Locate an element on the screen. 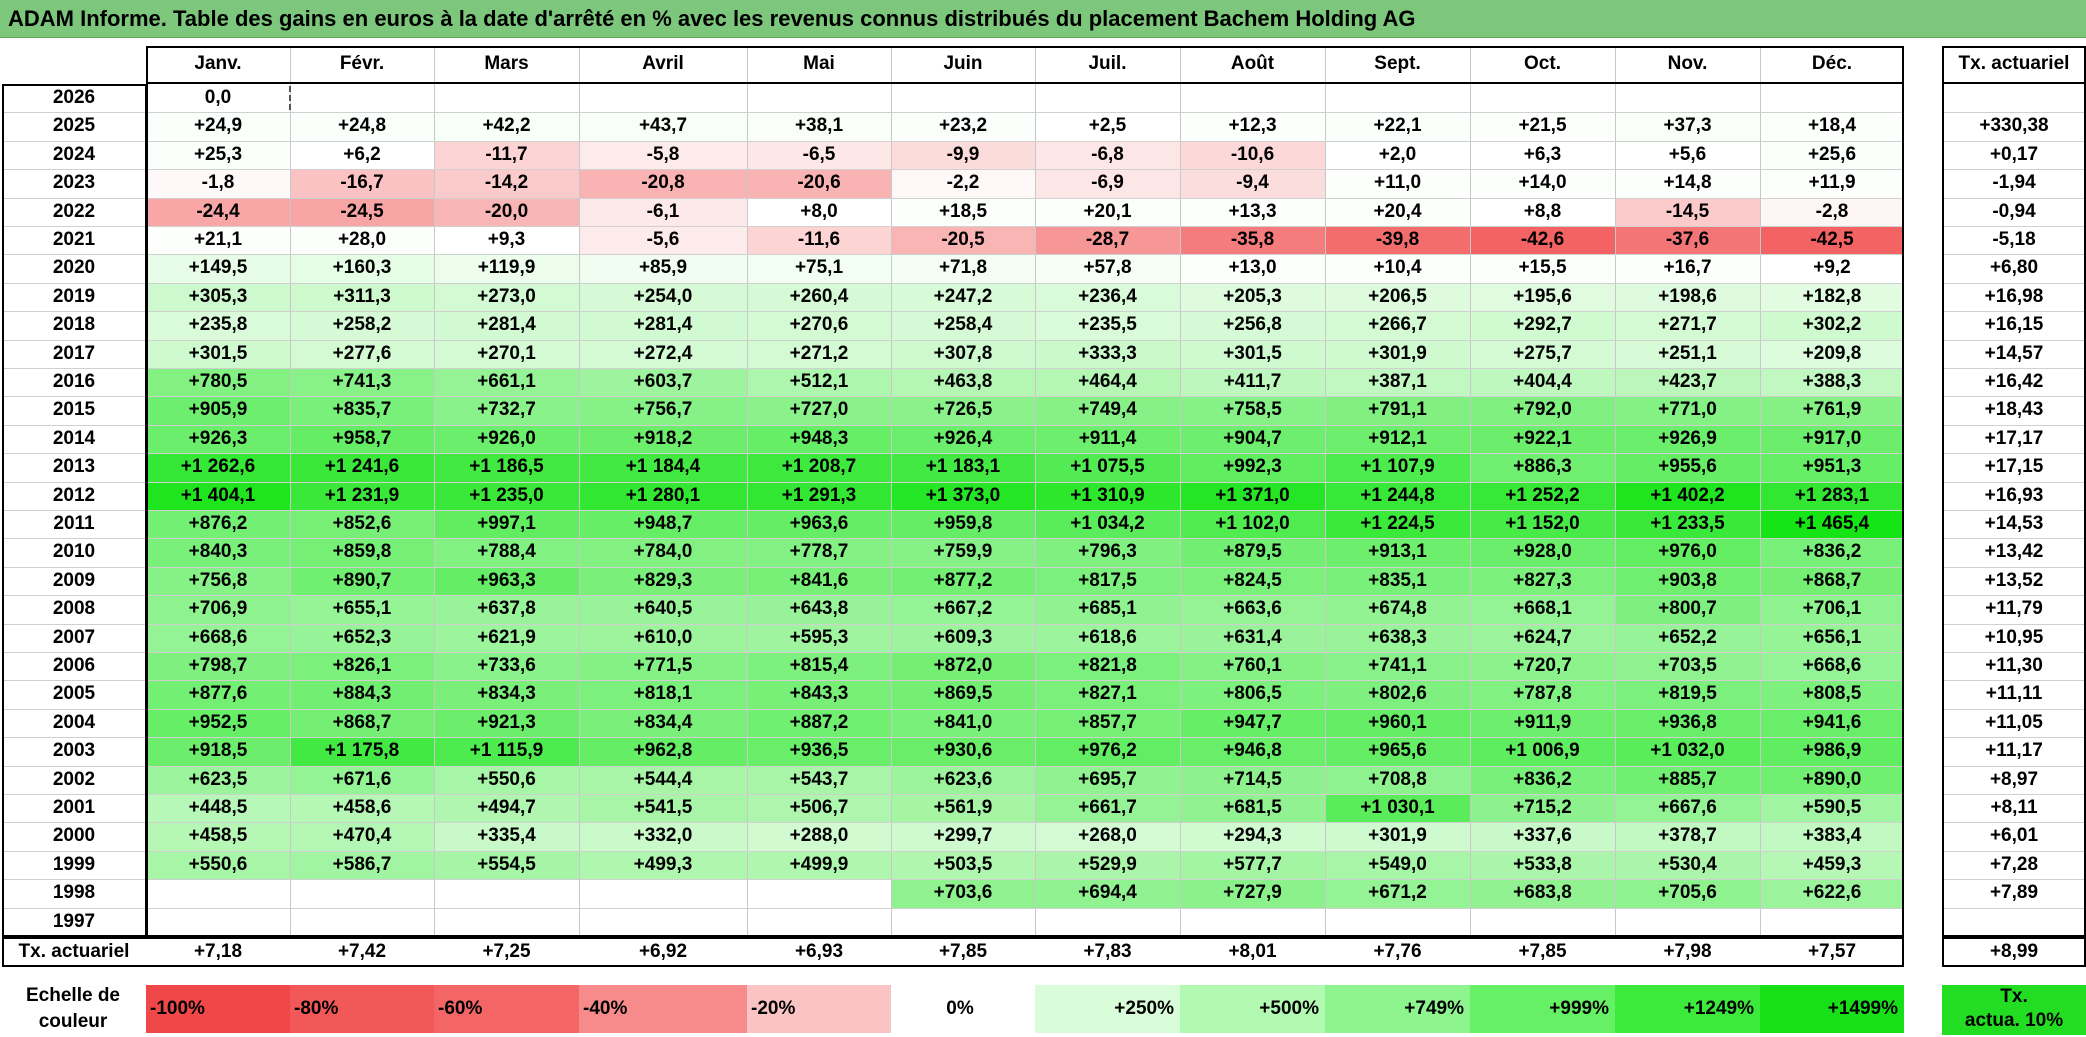  table-cell: +841,6 is located at coordinates (819, 581).